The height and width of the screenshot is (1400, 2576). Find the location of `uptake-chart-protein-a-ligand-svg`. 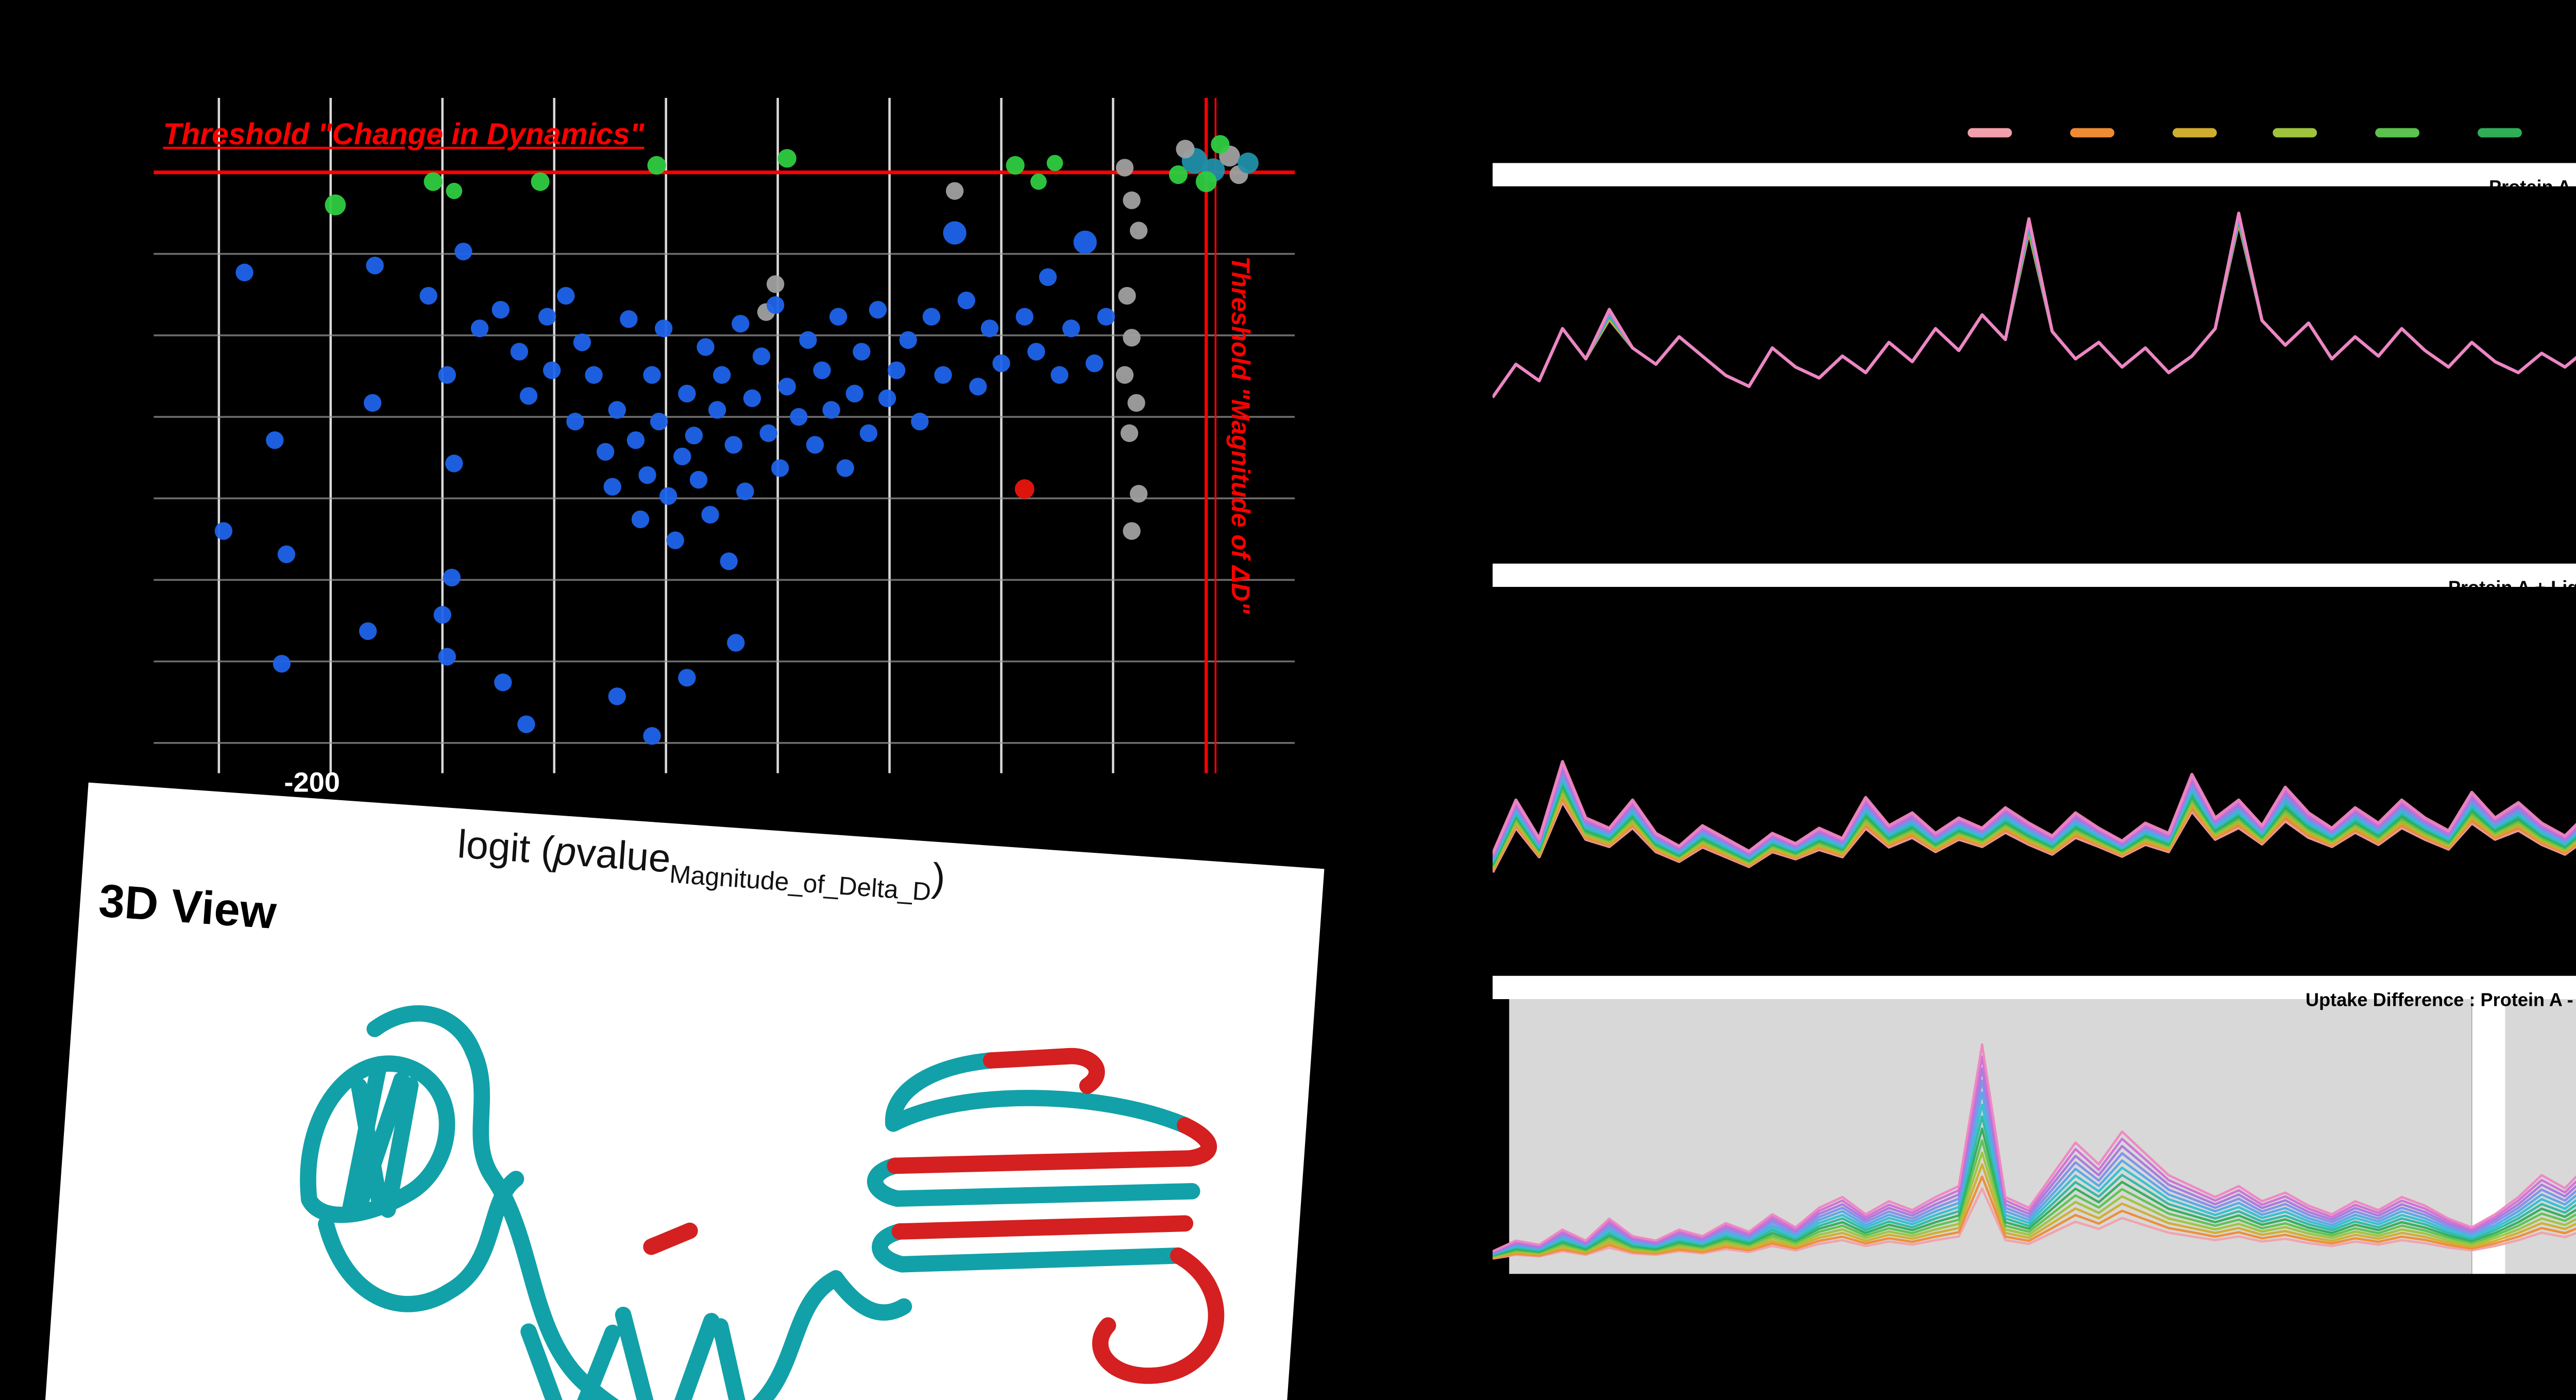

uptake-chart-protein-a-ligand-svg is located at coordinates (2034, 775).